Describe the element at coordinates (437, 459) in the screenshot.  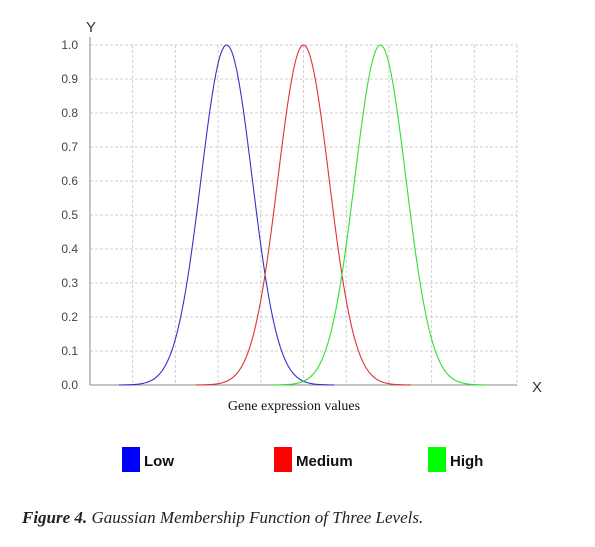
I see `legend-swatch-high` at that location.